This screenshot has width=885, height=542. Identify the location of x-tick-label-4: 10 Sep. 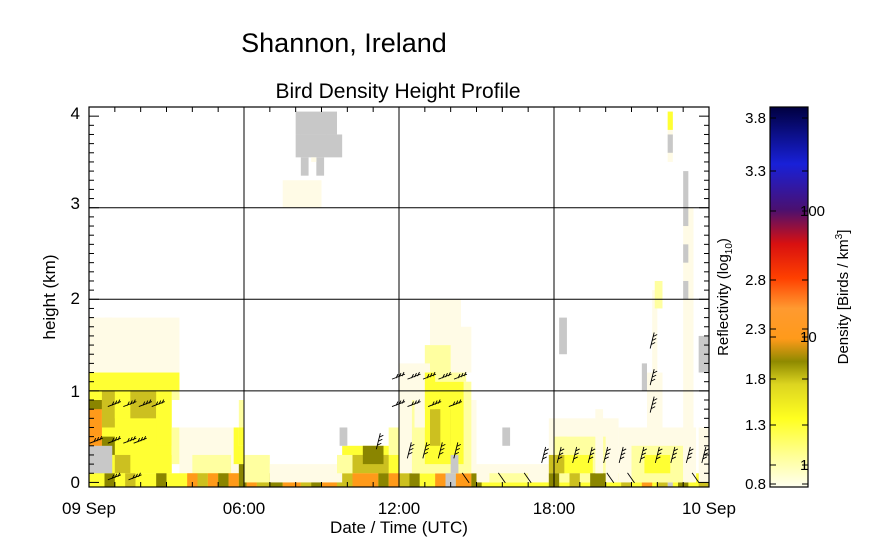
(709, 508).